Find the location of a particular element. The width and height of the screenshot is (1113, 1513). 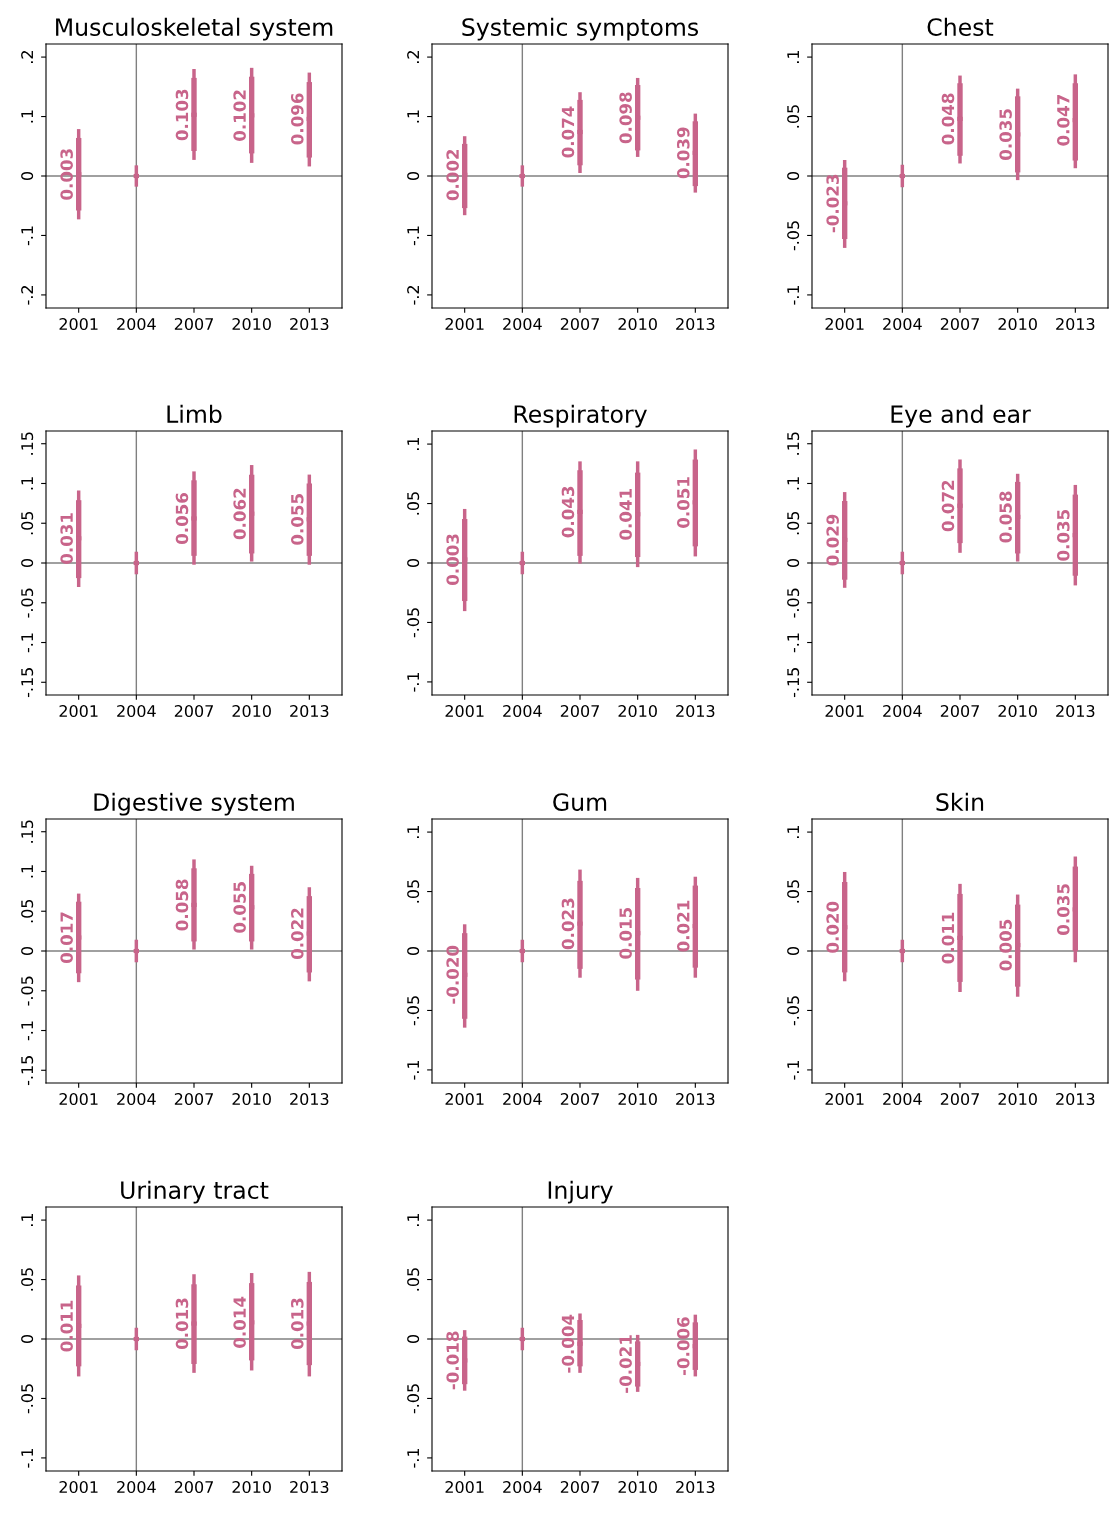

annotation: 0.043 is located at coordinates (568, 512).